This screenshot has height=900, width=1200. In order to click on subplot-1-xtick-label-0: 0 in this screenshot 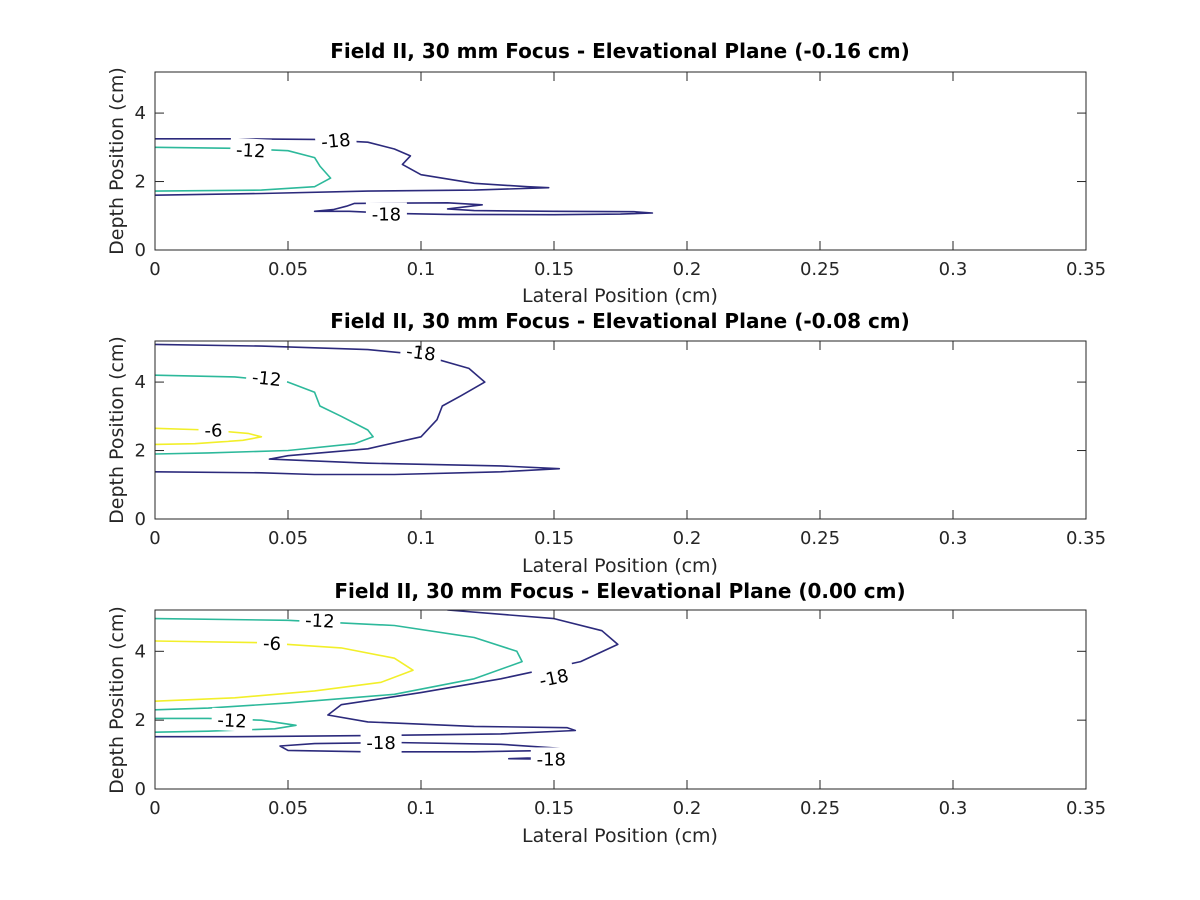, I will do `click(154, 269)`.